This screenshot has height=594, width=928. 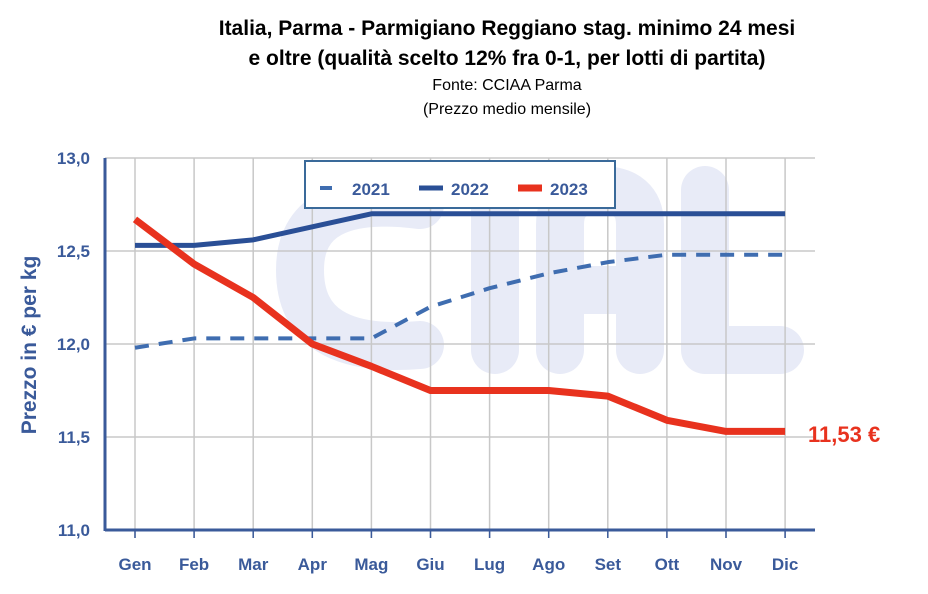 What do you see at coordinates (253, 564) in the screenshot?
I see `x-tick-label: Mar` at bounding box center [253, 564].